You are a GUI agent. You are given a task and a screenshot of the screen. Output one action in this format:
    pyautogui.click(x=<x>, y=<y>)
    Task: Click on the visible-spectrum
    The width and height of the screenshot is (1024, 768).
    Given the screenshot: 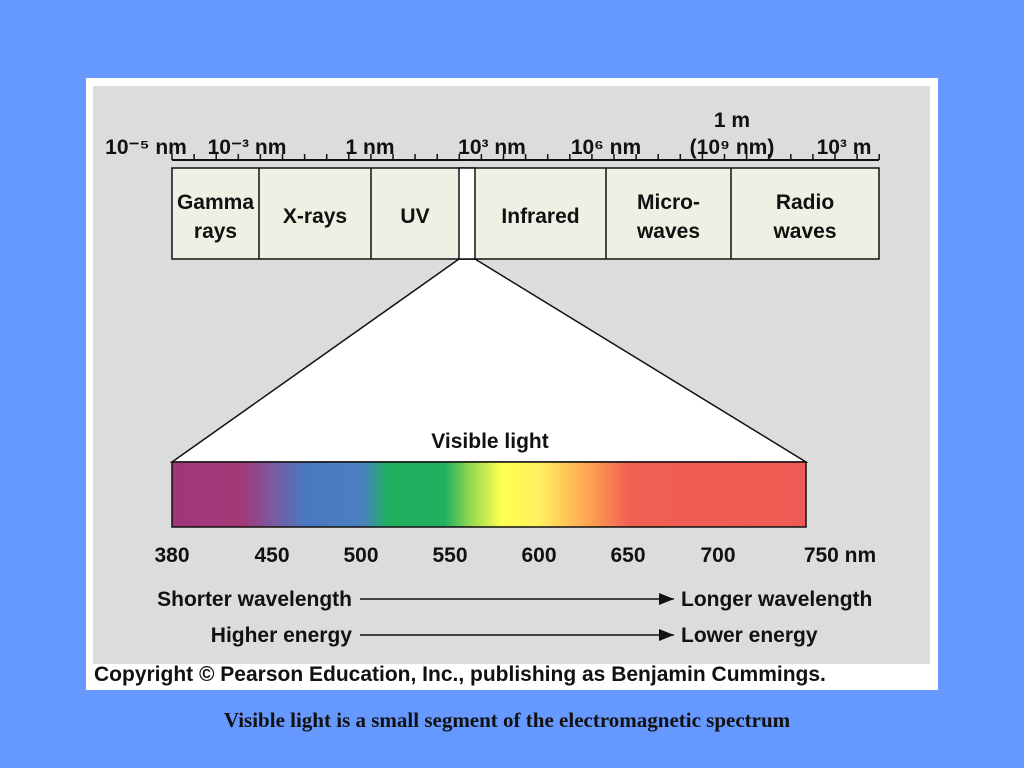 What is the action you would take?
    pyautogui.click(x=489, y=494)
    